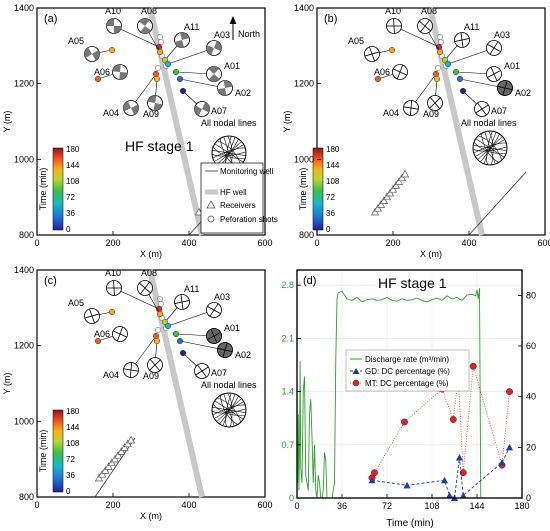  I want to click on colorbar-bar, so click(318, 189).